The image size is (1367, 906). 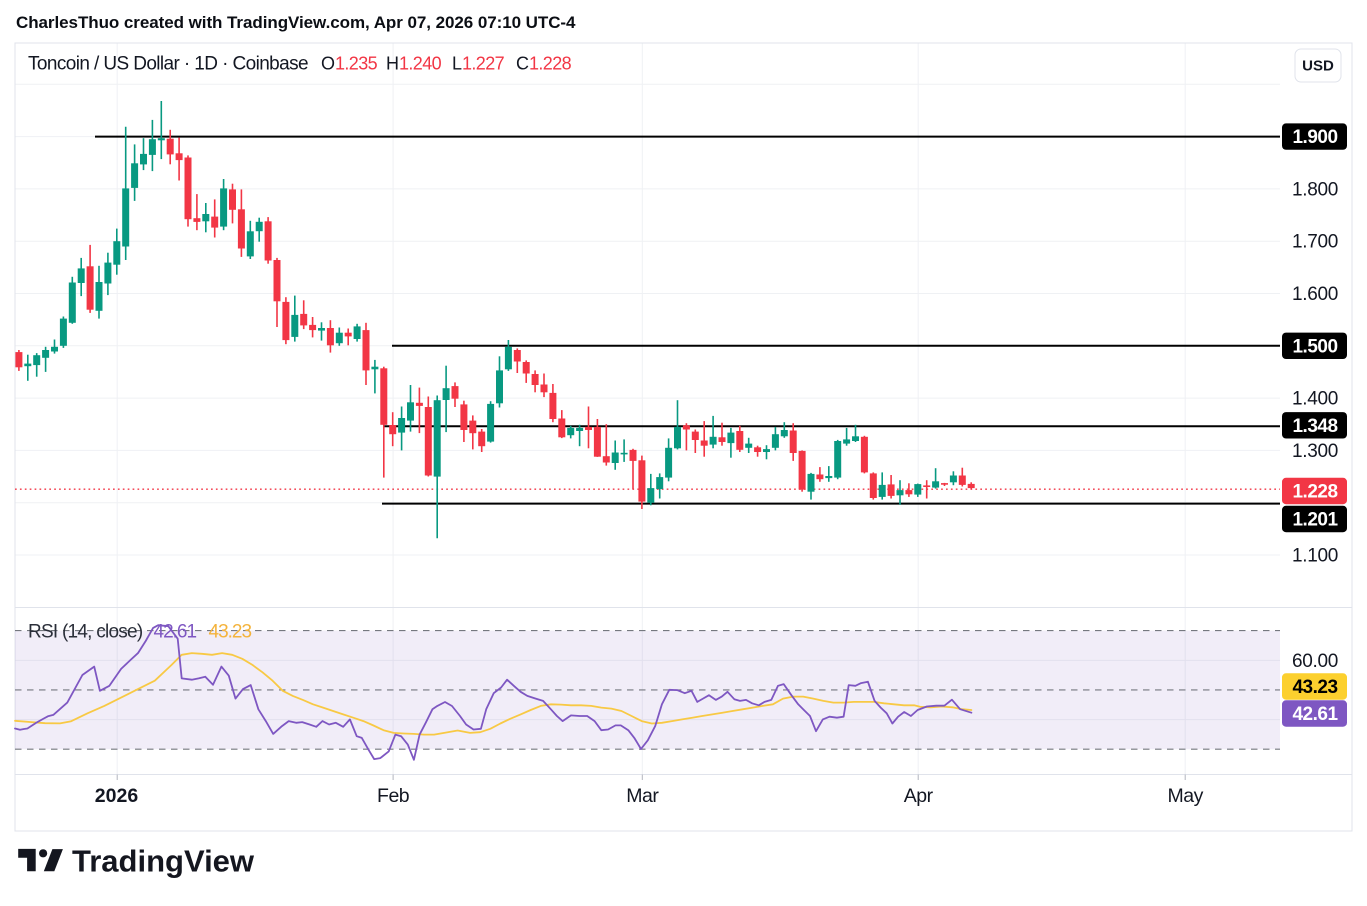 What do you see at coordinates (919, 796) in the screenshot?
I see `svg-text: Apr` at bounding box center [919, 796].